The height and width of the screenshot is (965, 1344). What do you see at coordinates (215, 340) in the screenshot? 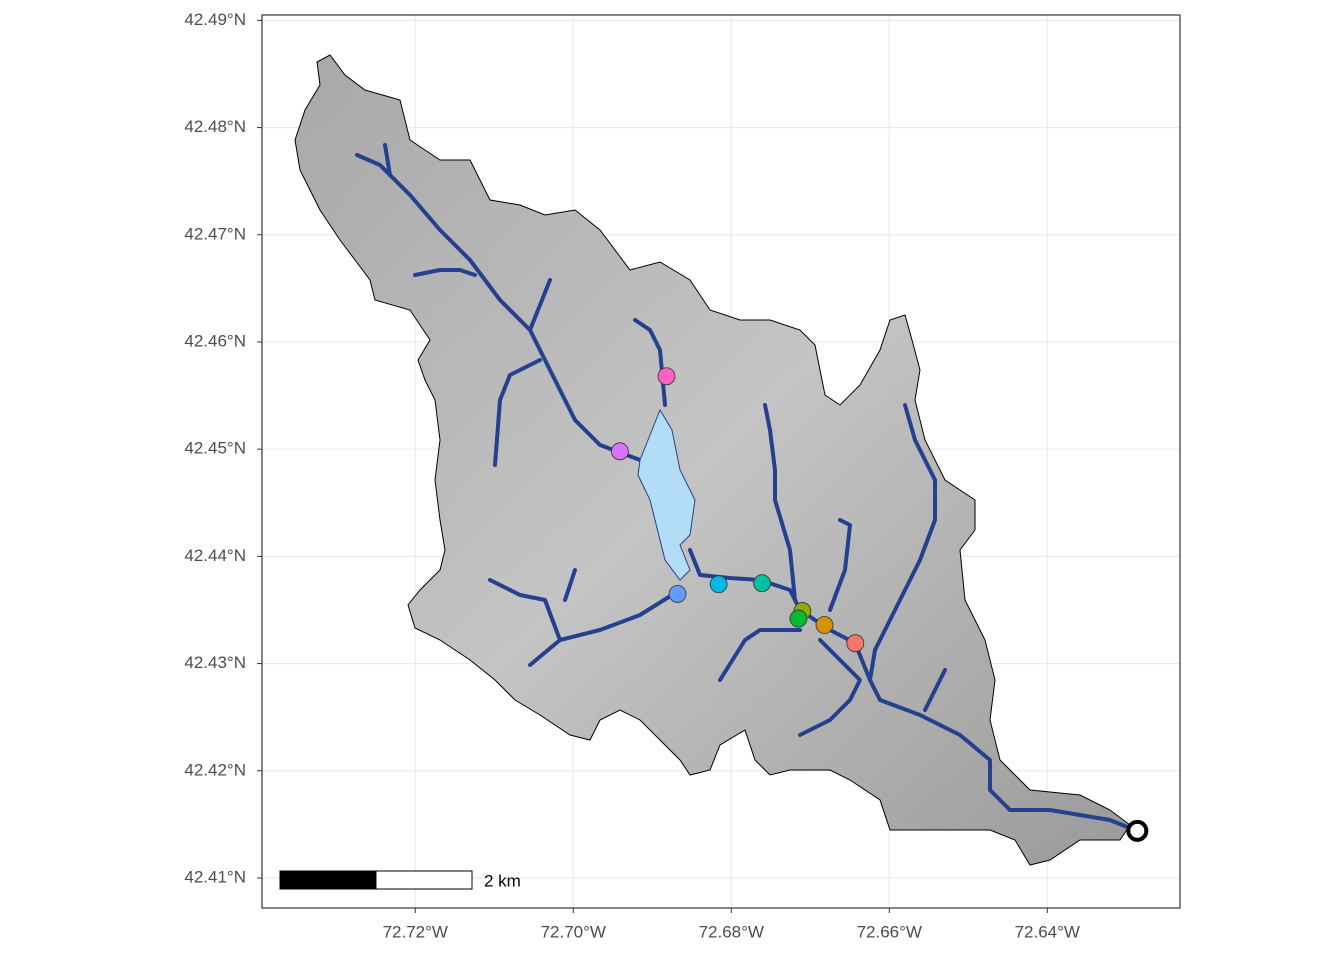
I see `y-tick-label: 42.46°N` at bounding box center [215, 340].